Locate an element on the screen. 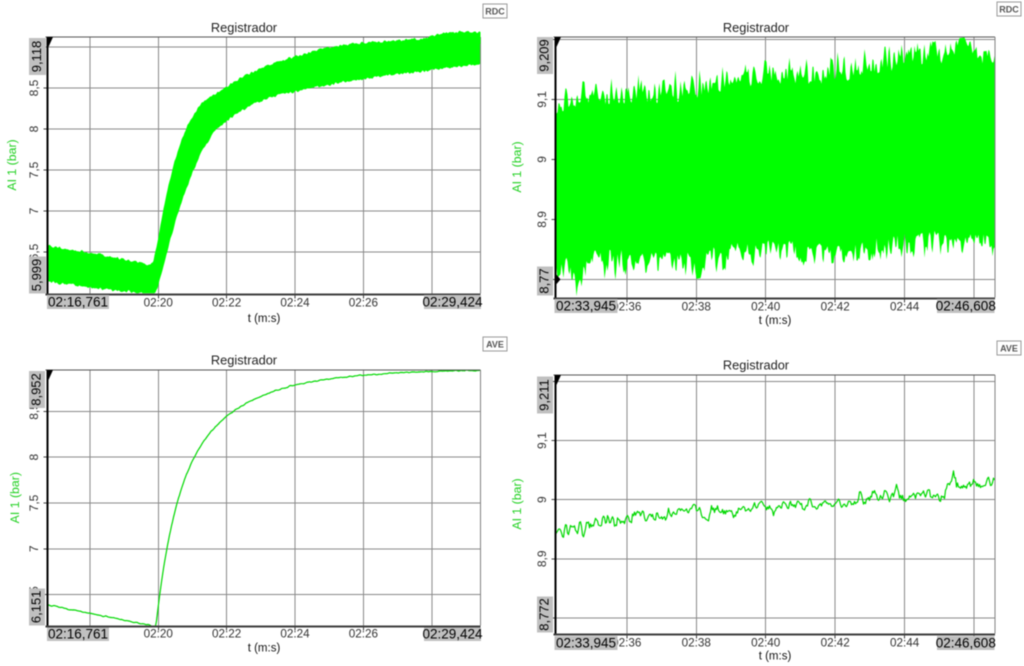 The width and height of the screenshot is (1024, 666). svg-text: 8,952 is located at coordinates (36, 389).